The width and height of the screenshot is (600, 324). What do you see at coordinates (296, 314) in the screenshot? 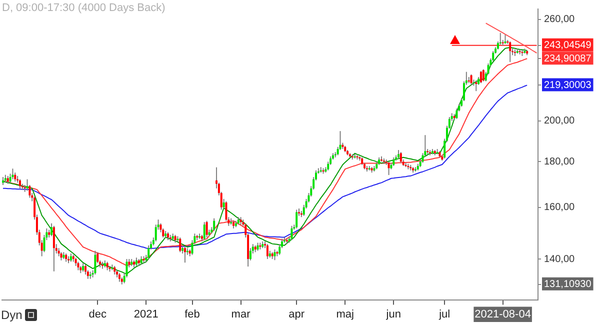
I see `x-tick-label: apr` at bounding box center [296, 314].